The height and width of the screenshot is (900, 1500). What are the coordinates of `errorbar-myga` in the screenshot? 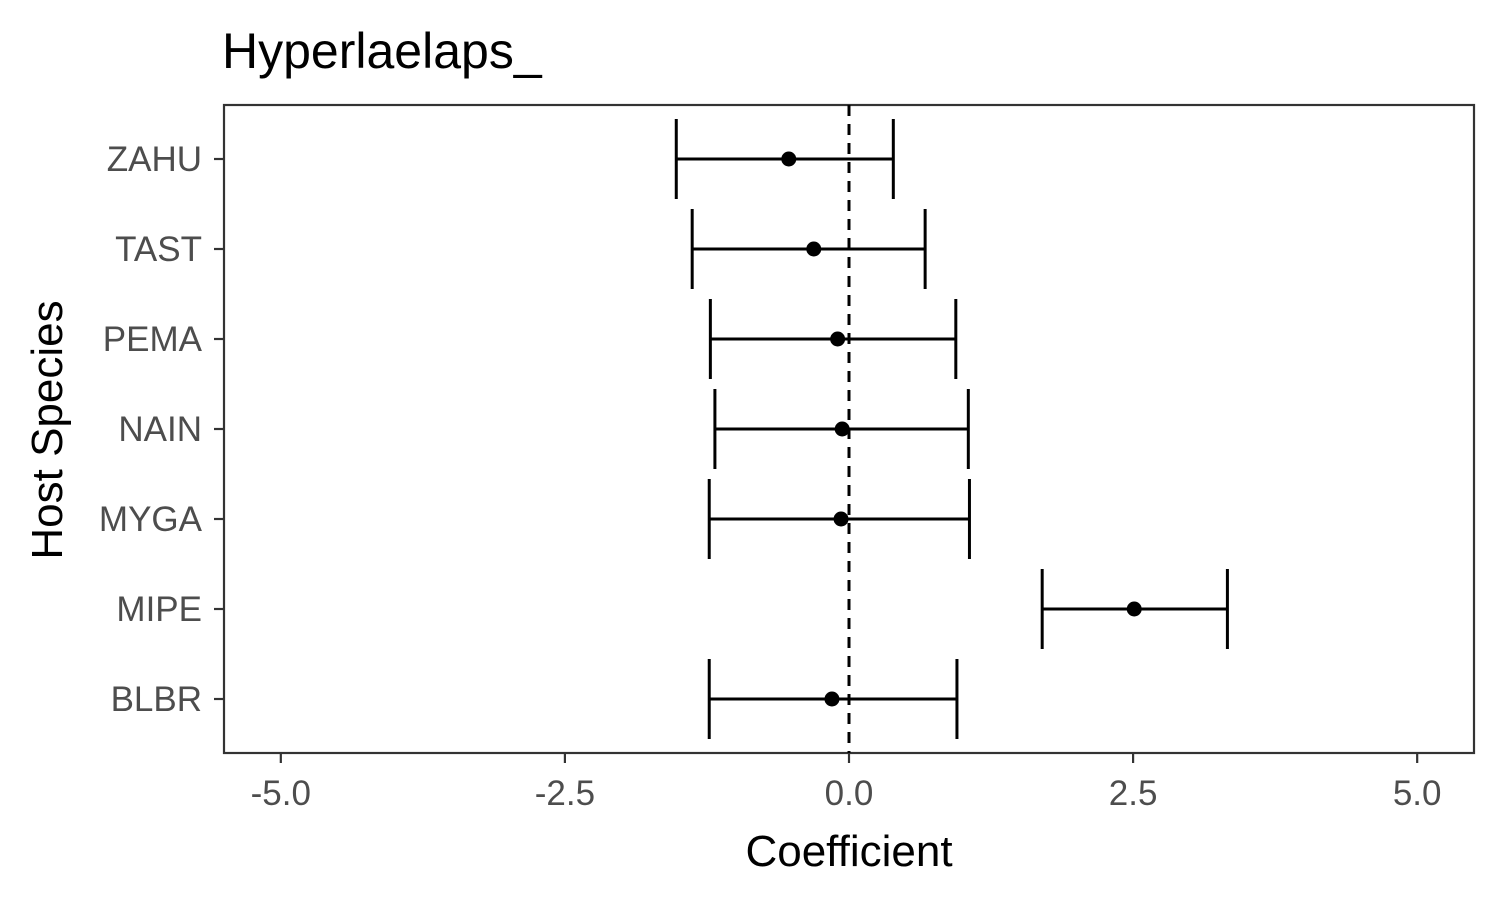 It's located at (839, 519).